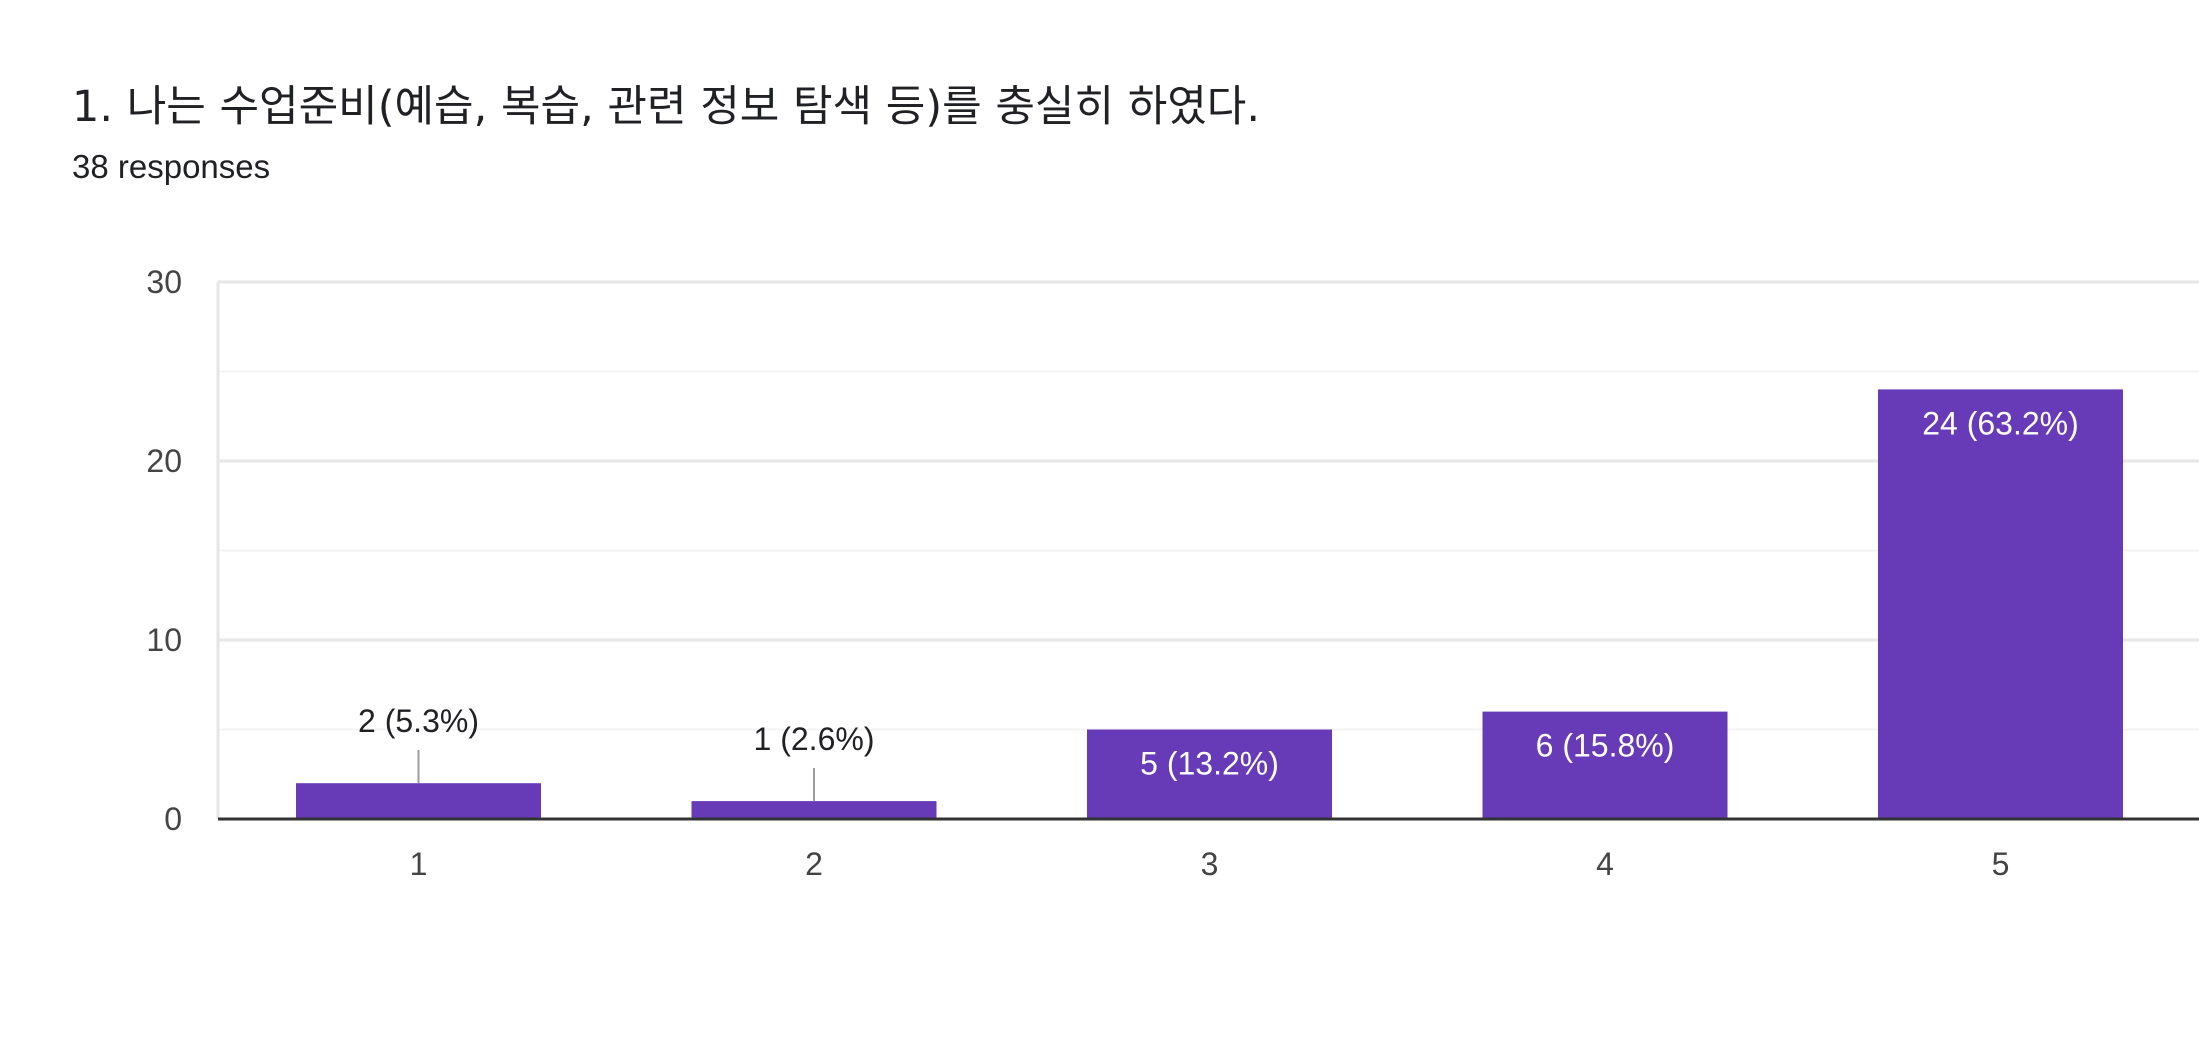 This screenshot has height=1044, width=2199. Describe the element at coordinates (2001, 864) in the screenshot. I see `x-tick-label: 5` at that location.